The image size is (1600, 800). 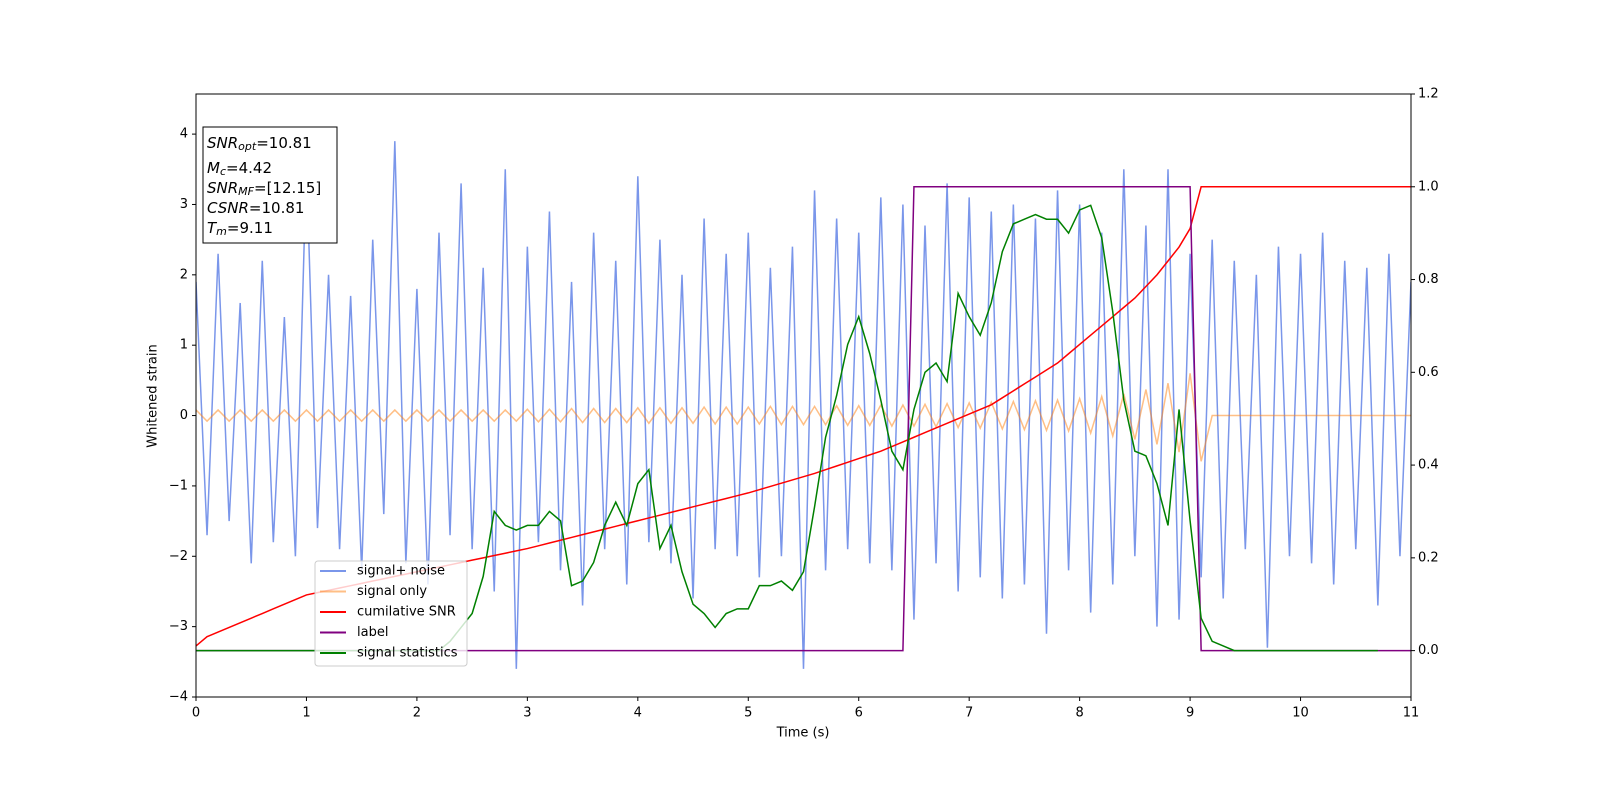 What do you see at coordinates (407, 653) in the screenshot?
I see `legend-label: signal statistics` at bounding box center [407, 653].